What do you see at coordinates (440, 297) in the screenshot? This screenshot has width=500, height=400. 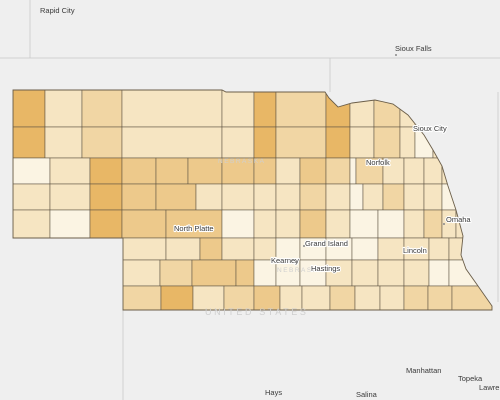 I see `county-r8-c12` at bounding box center [440, 297].